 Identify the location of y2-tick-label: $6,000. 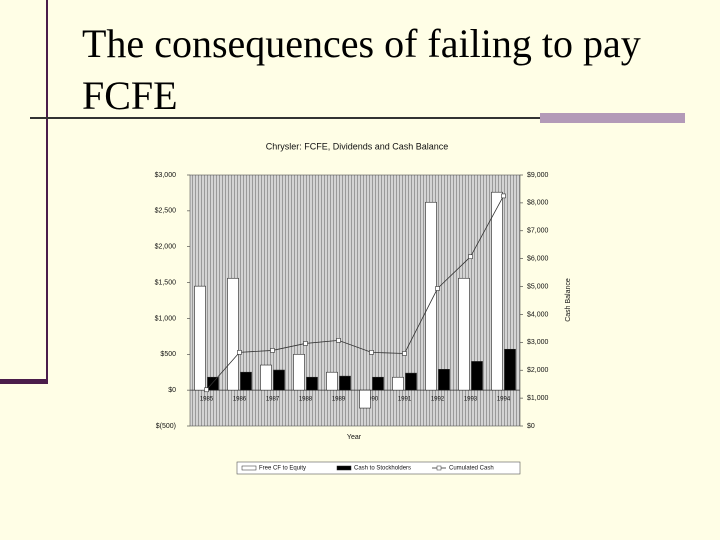
(538, 259).